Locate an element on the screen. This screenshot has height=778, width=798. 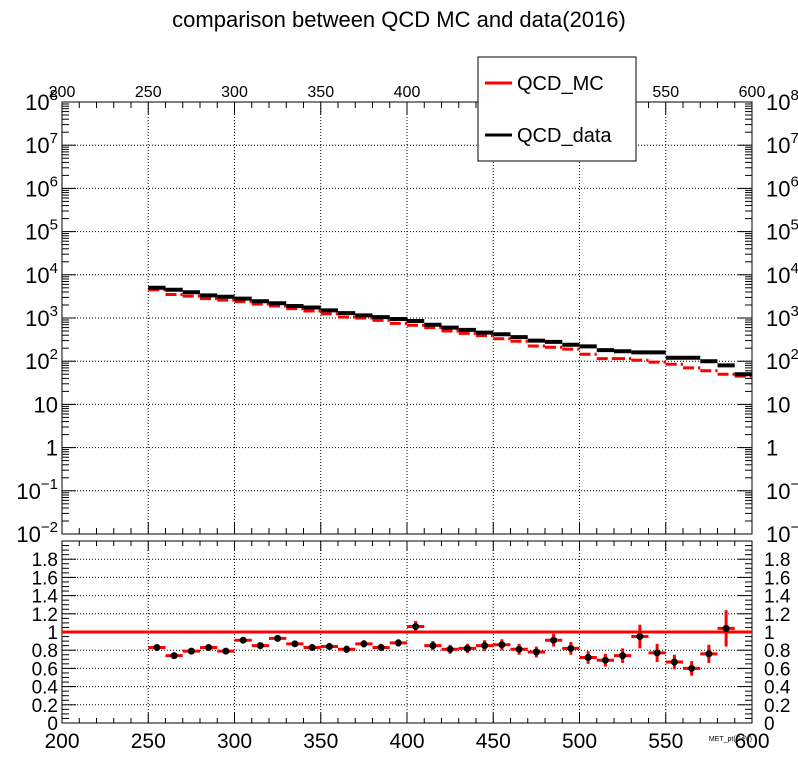
legend-data-label: QCD_data is located at coordinates (564, 136).